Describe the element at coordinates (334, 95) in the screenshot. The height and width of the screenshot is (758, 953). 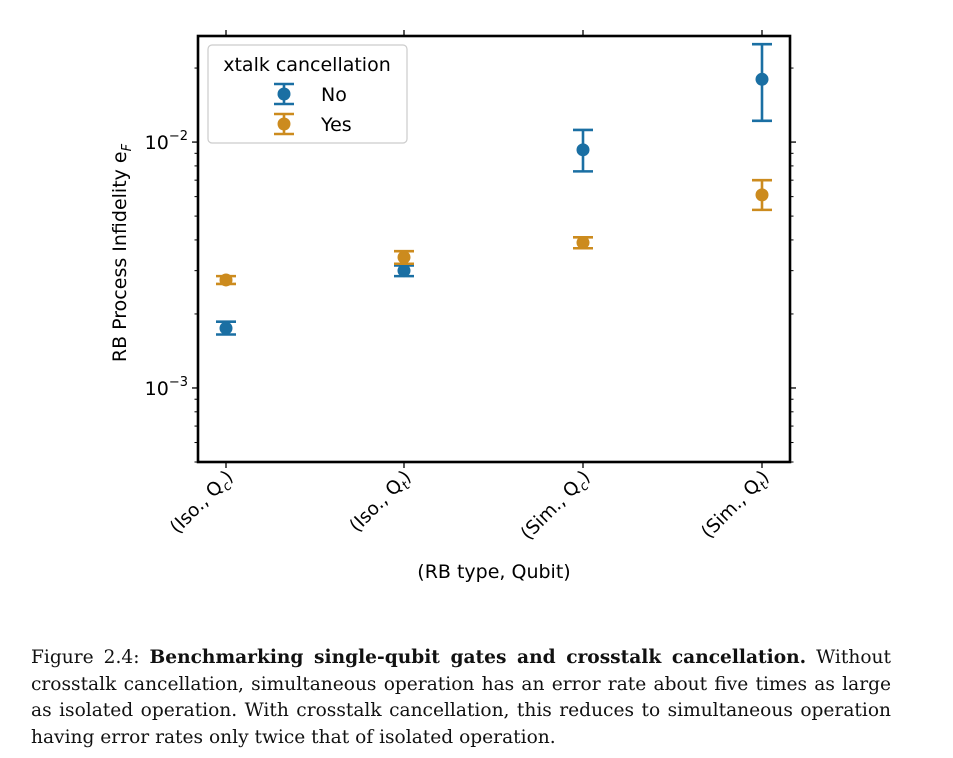
I see `legend-entry-label: No` at that location.